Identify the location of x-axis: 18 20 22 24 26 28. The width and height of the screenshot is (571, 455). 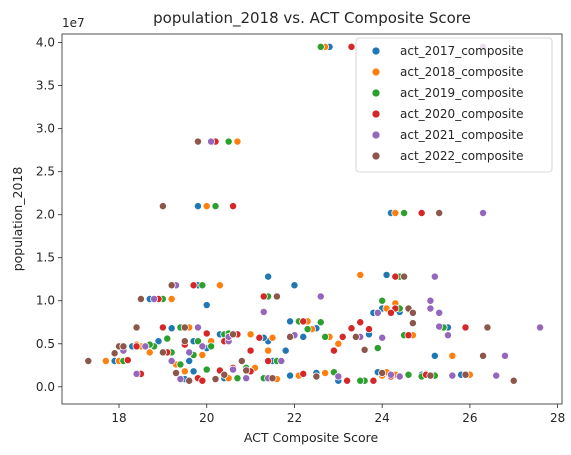
(338, 414).